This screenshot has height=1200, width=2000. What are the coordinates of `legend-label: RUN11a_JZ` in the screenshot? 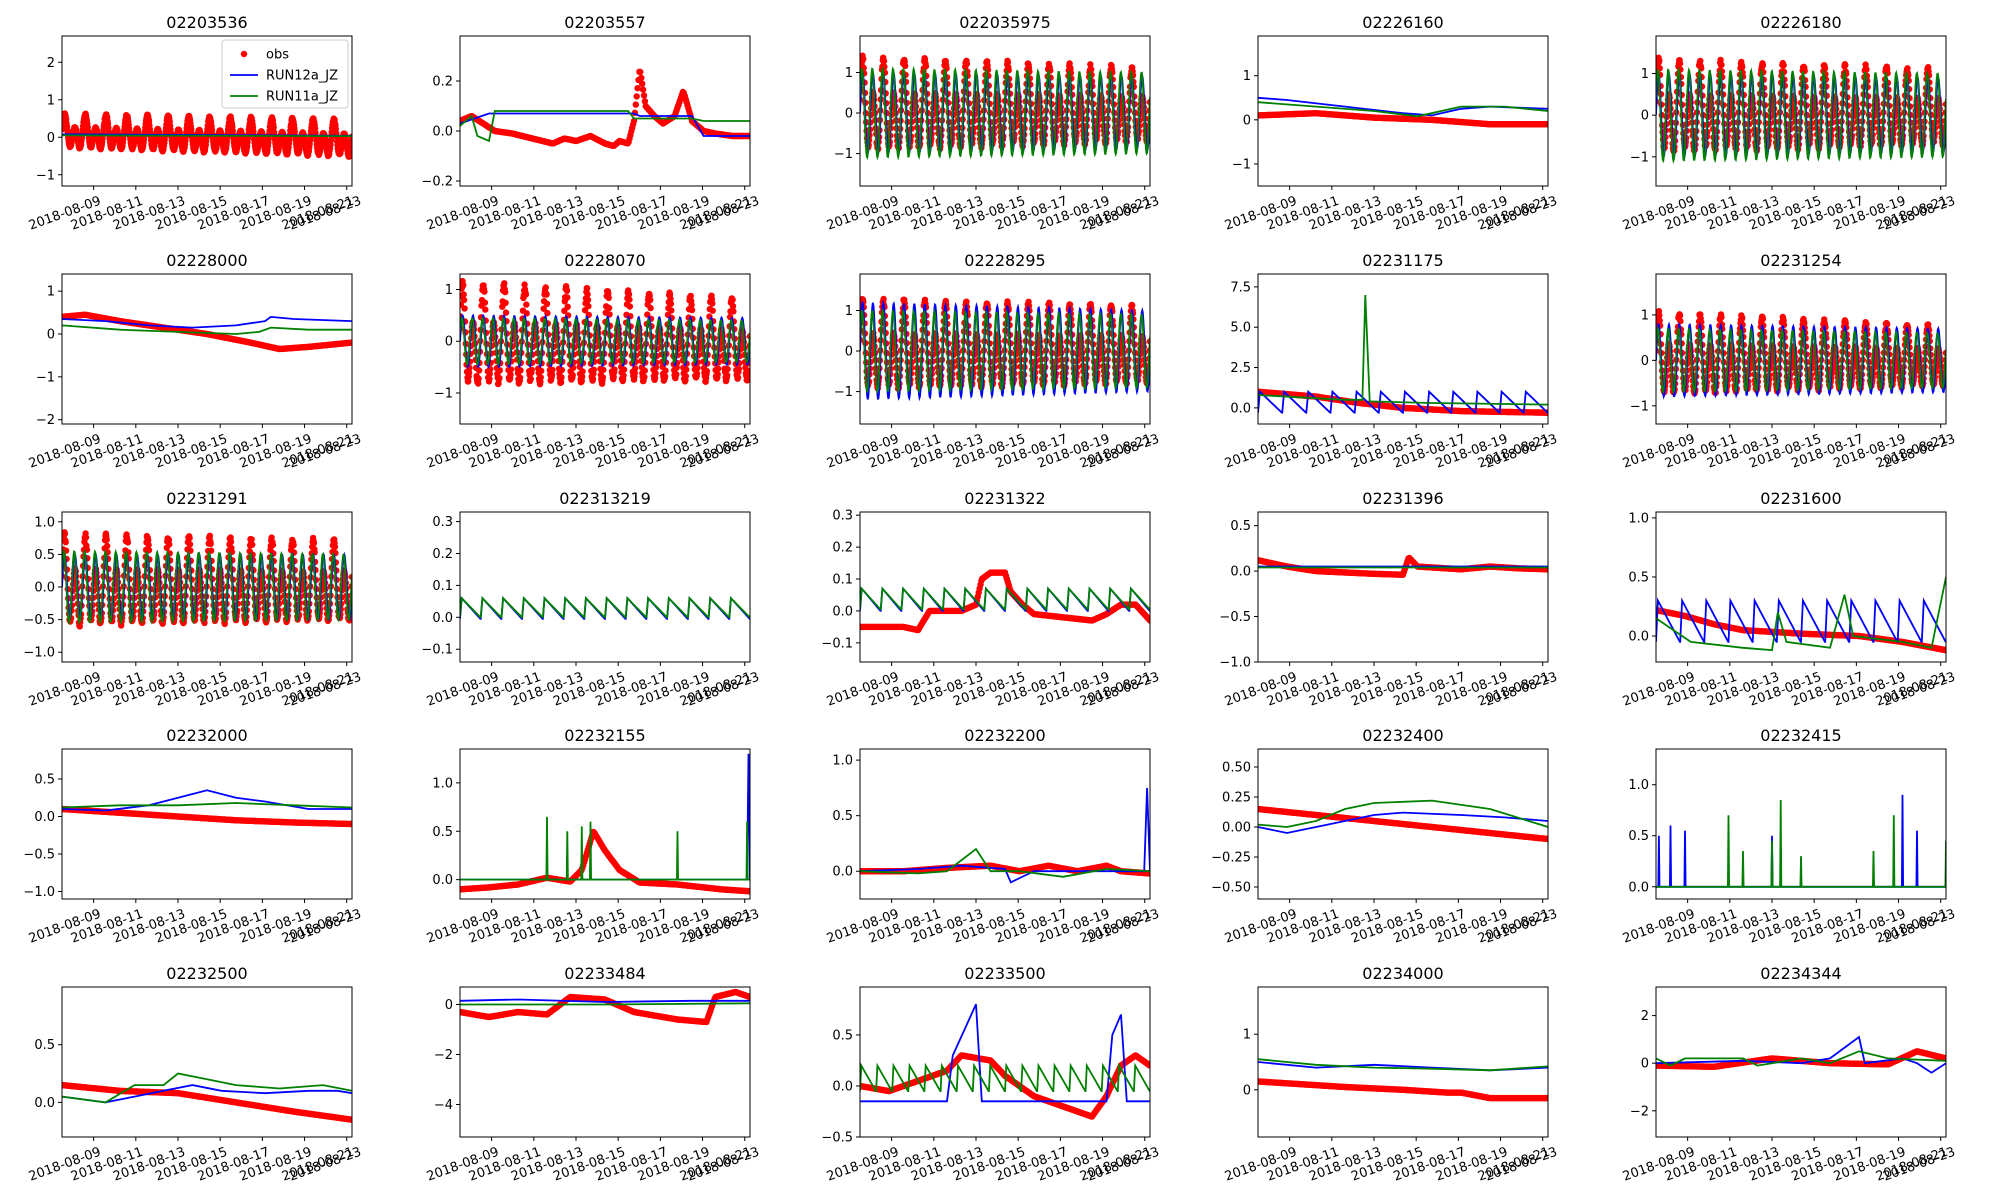 It's located at (302, 97).